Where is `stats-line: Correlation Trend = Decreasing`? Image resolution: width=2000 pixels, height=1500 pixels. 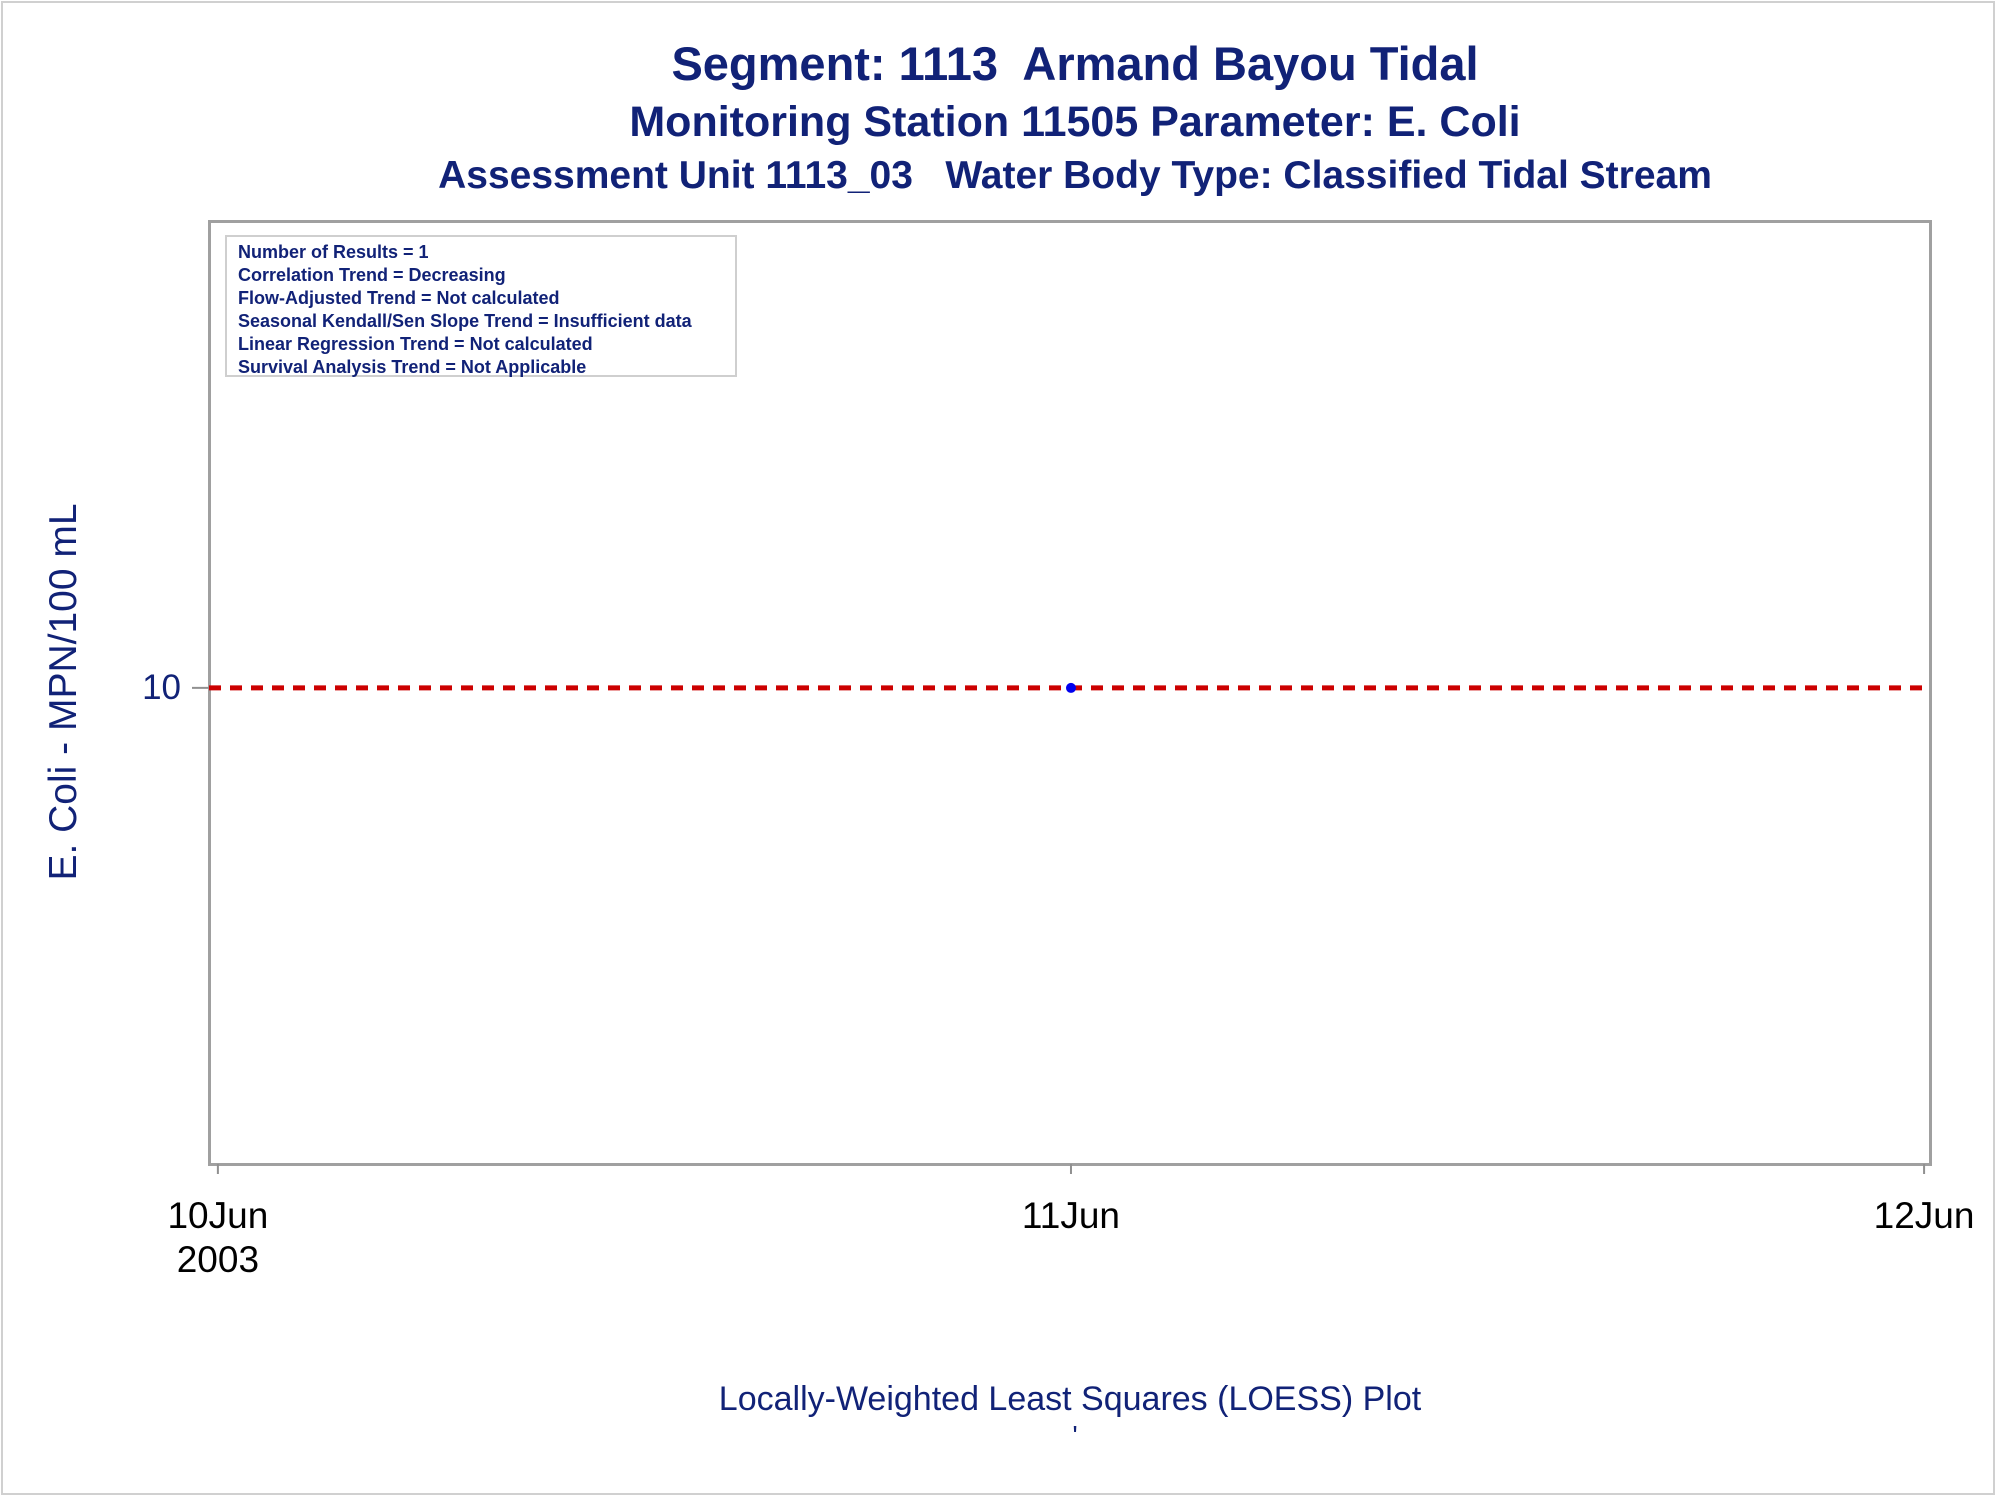
stats-line: Correlation Trend = Decreasing is located at coordinates (372, 275).